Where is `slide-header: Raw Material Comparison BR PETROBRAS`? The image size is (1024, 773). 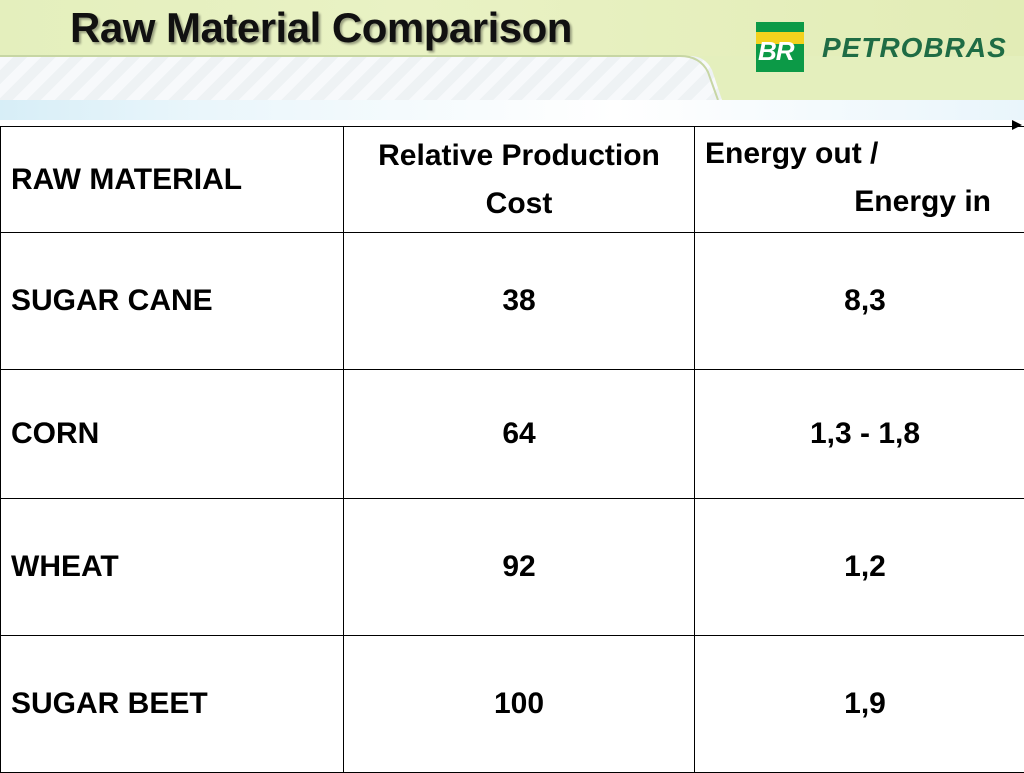
slide-header: Raw Material Comparison BR PETROBRAS is located at coordinates (512, 50).